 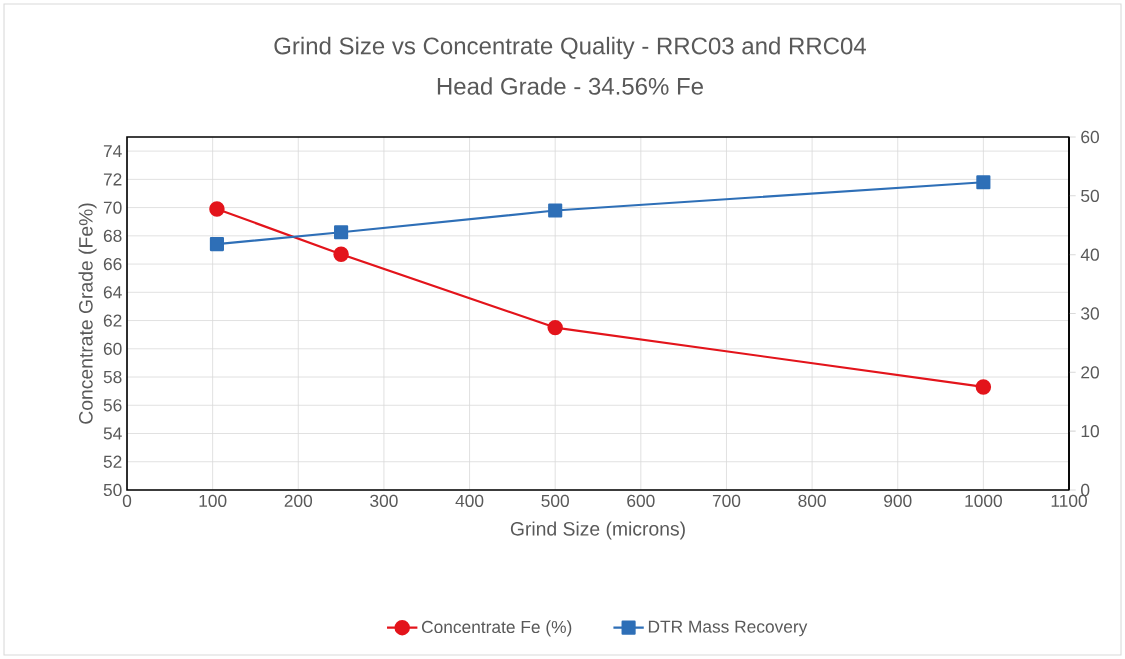 I want to click on y-tick-label: 52, so click(x=112, y=461).